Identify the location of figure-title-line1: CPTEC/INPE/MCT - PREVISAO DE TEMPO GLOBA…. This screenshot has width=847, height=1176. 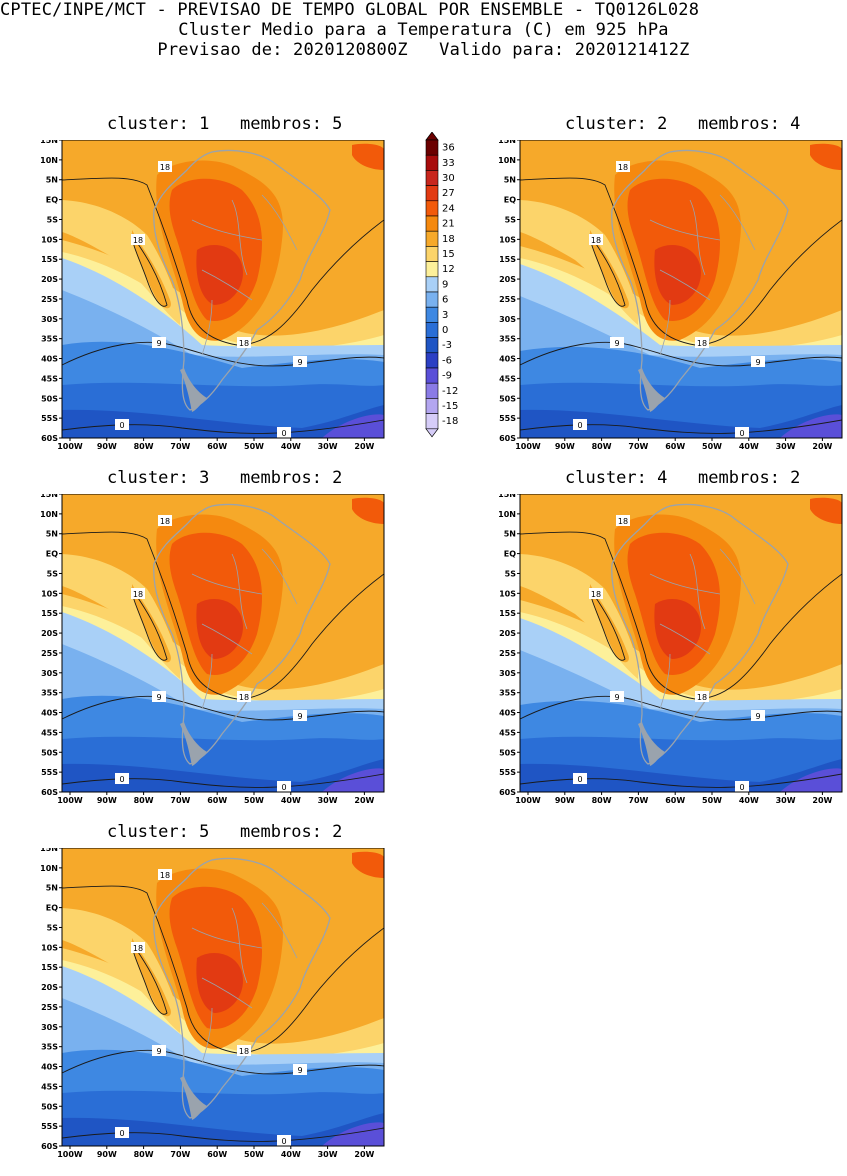
(350, 10).